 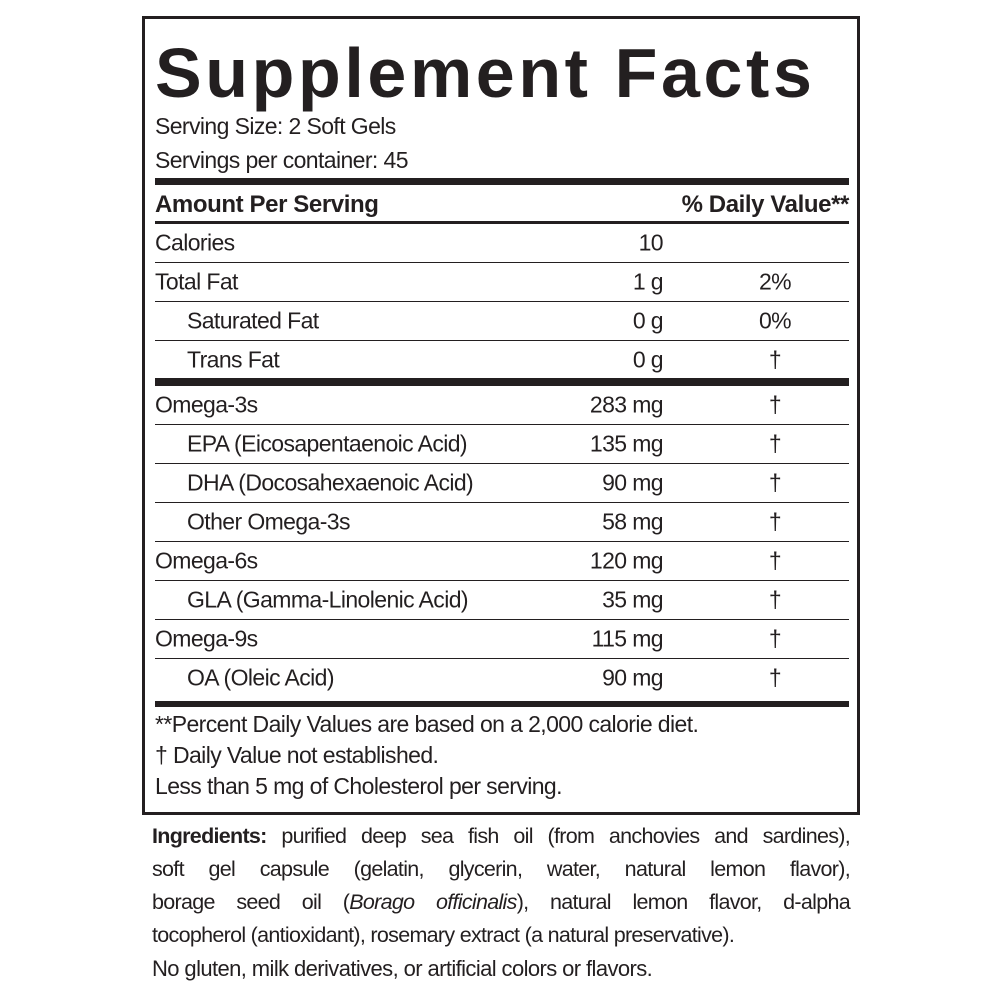 I want to click on daily-value-label: % Daily Value**, so click(x=765, y=204).